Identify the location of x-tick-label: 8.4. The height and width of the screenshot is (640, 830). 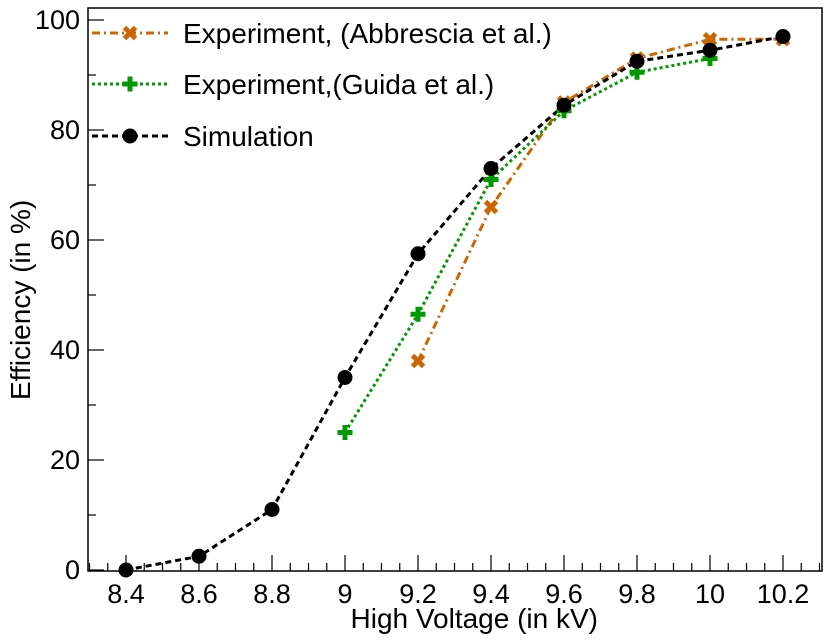
(126, 594).